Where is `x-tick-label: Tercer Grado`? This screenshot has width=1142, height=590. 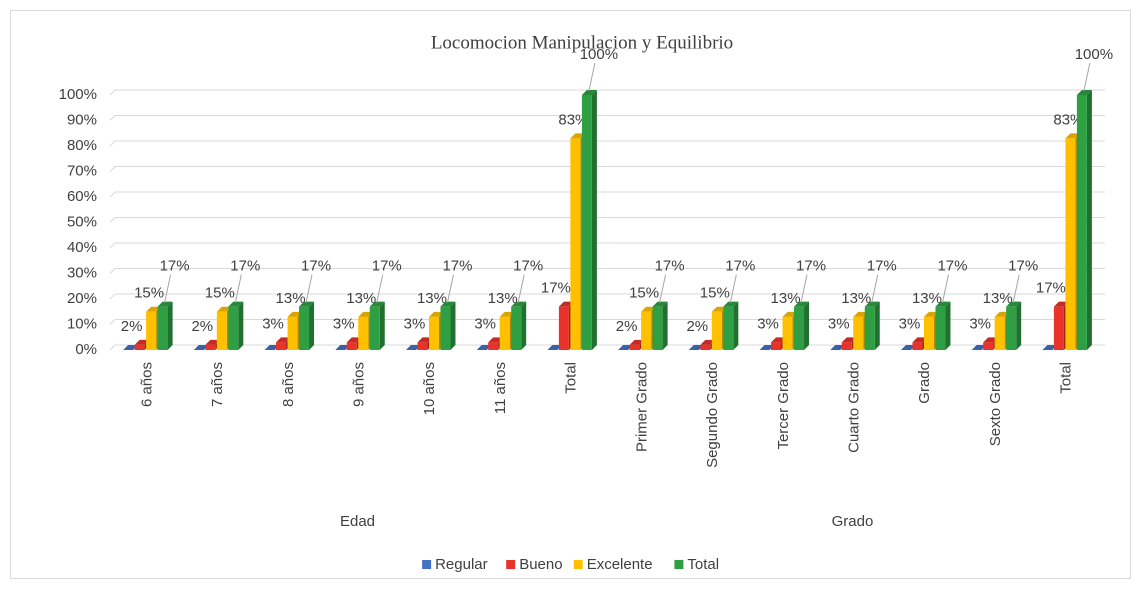
x-tick-label: Tercer Grado is located at coordinates (783, 406).